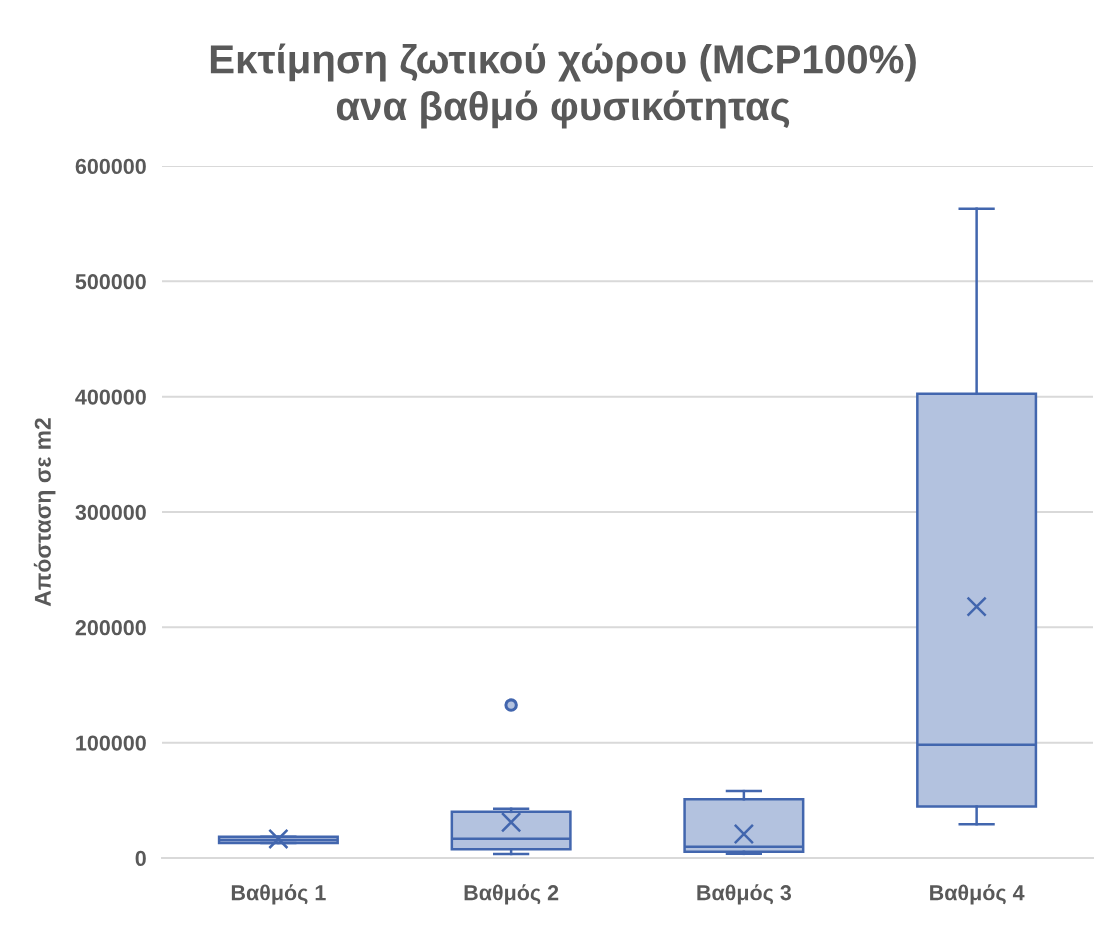  I want to click on y-tick-label: 0, so click(140, 858).